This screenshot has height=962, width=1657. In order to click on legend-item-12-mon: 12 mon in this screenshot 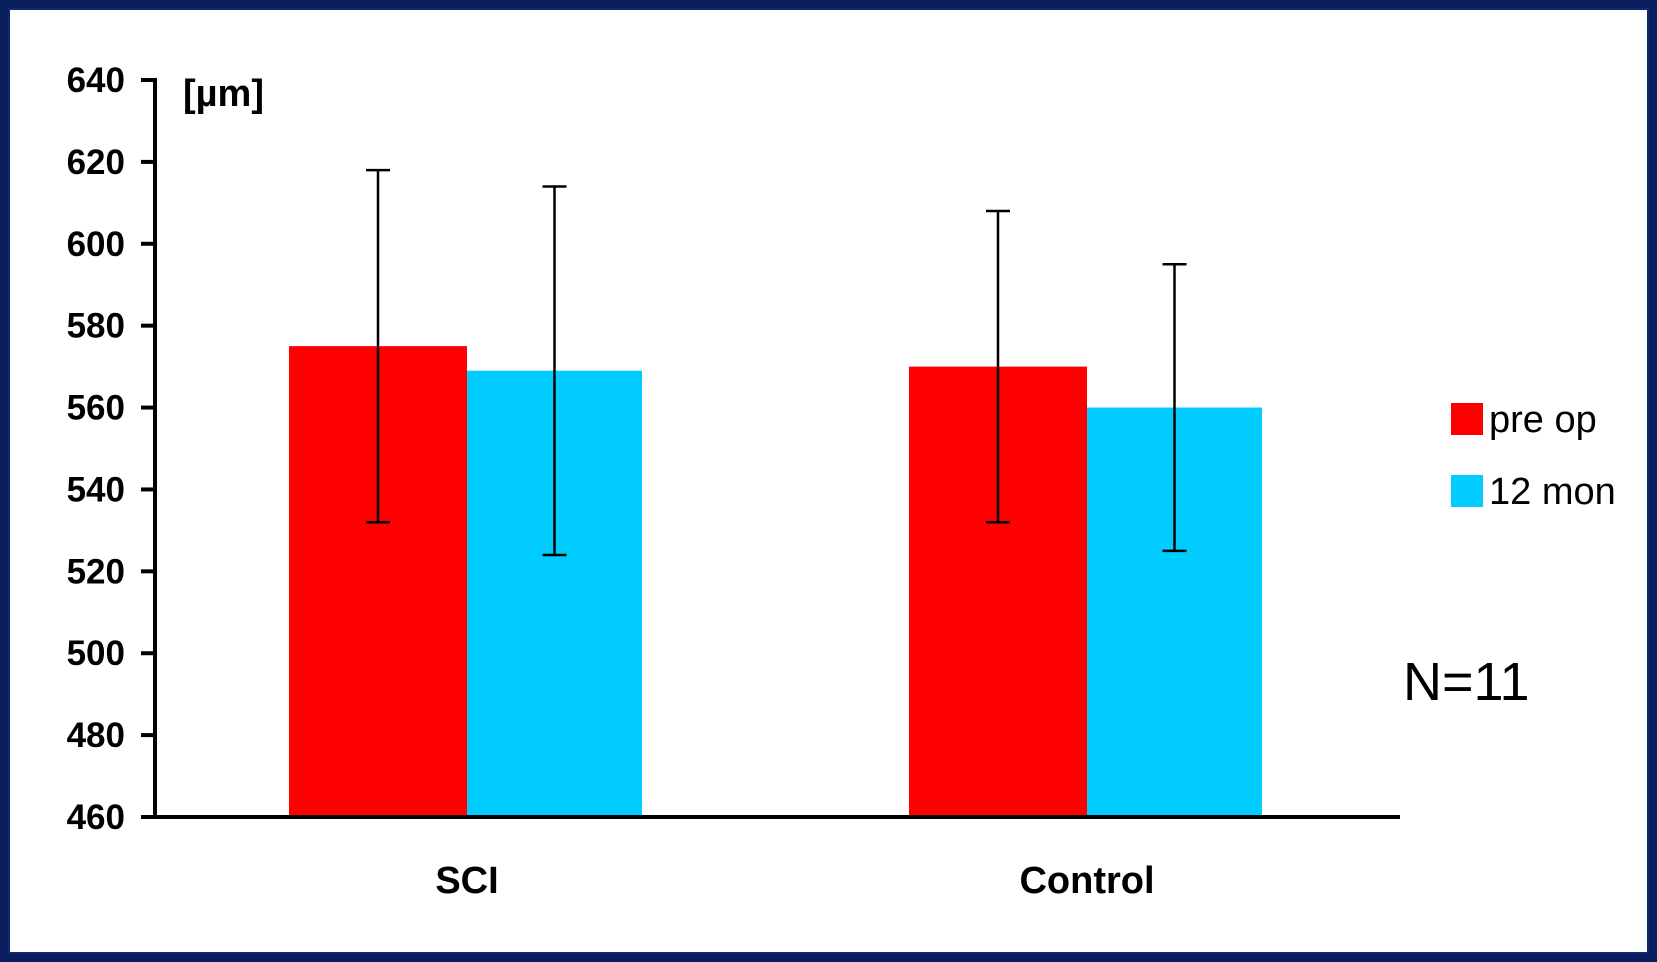, I will do `click(1533, 492)`.